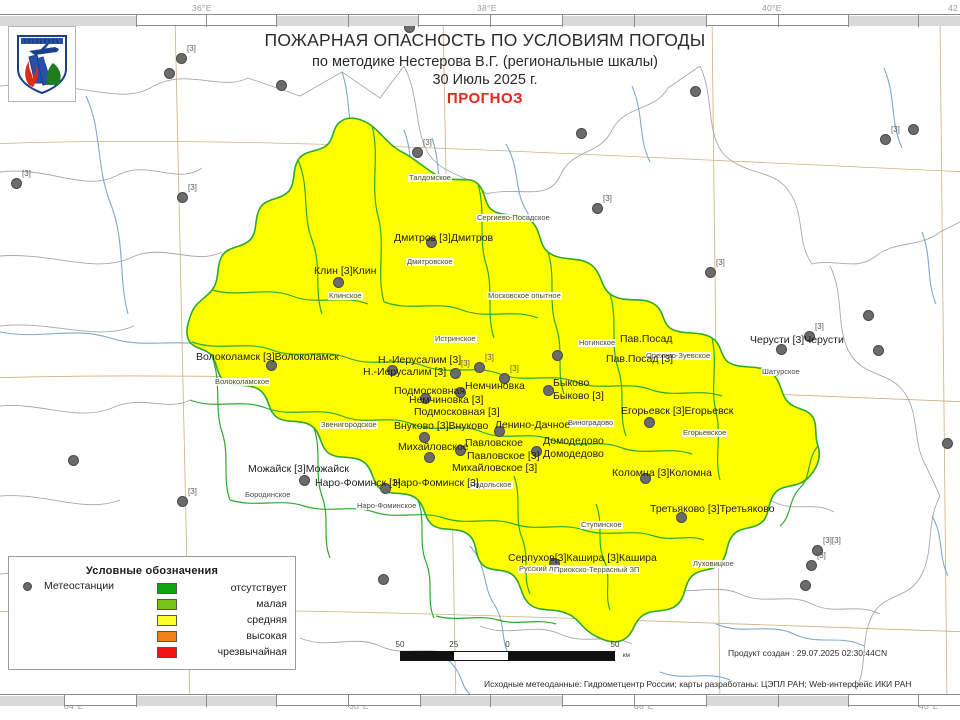 This screenshot has height=720, width=960. I want to click on district-label: Волоколамское, so click(242, 382).